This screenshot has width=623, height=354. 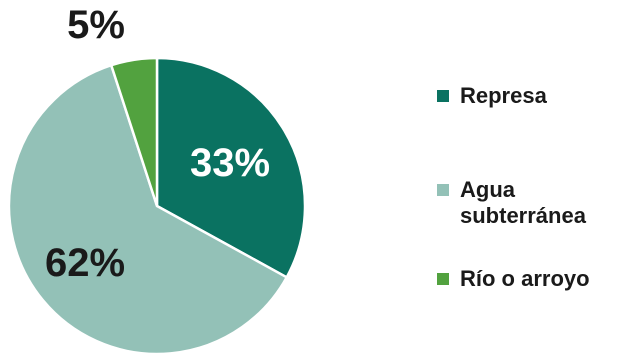 I want to click on pie-label-represa: 33%, so click(x=230, y=163).